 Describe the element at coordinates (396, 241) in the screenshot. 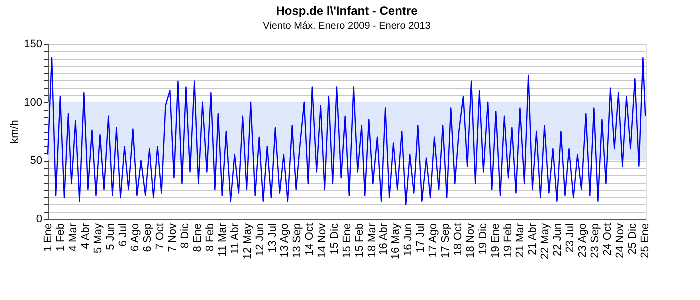

I see `x-tick-label: 16 May` at that location.